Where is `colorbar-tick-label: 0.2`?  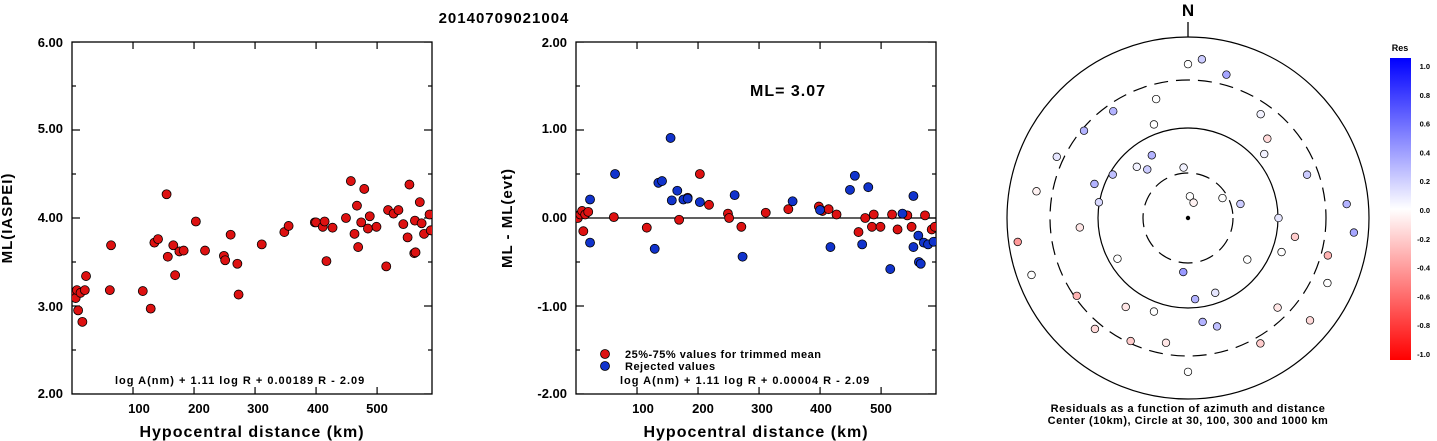 colorbar-tick-label: 0.2 is located at coordinates (1425, 181).